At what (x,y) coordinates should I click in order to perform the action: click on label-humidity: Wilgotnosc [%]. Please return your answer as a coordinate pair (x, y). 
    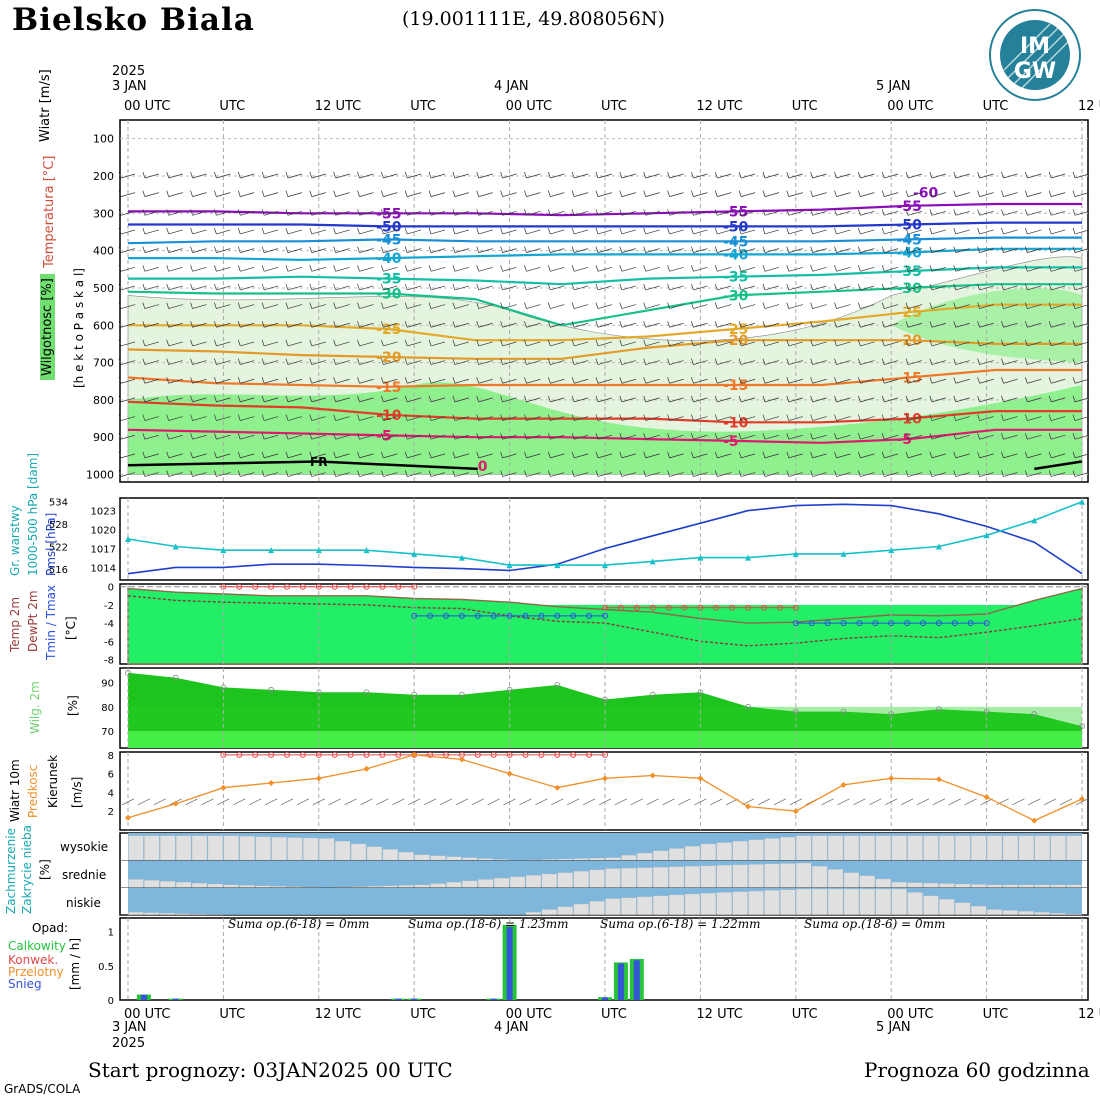
    Looking at the image, I should click on (47, 327).